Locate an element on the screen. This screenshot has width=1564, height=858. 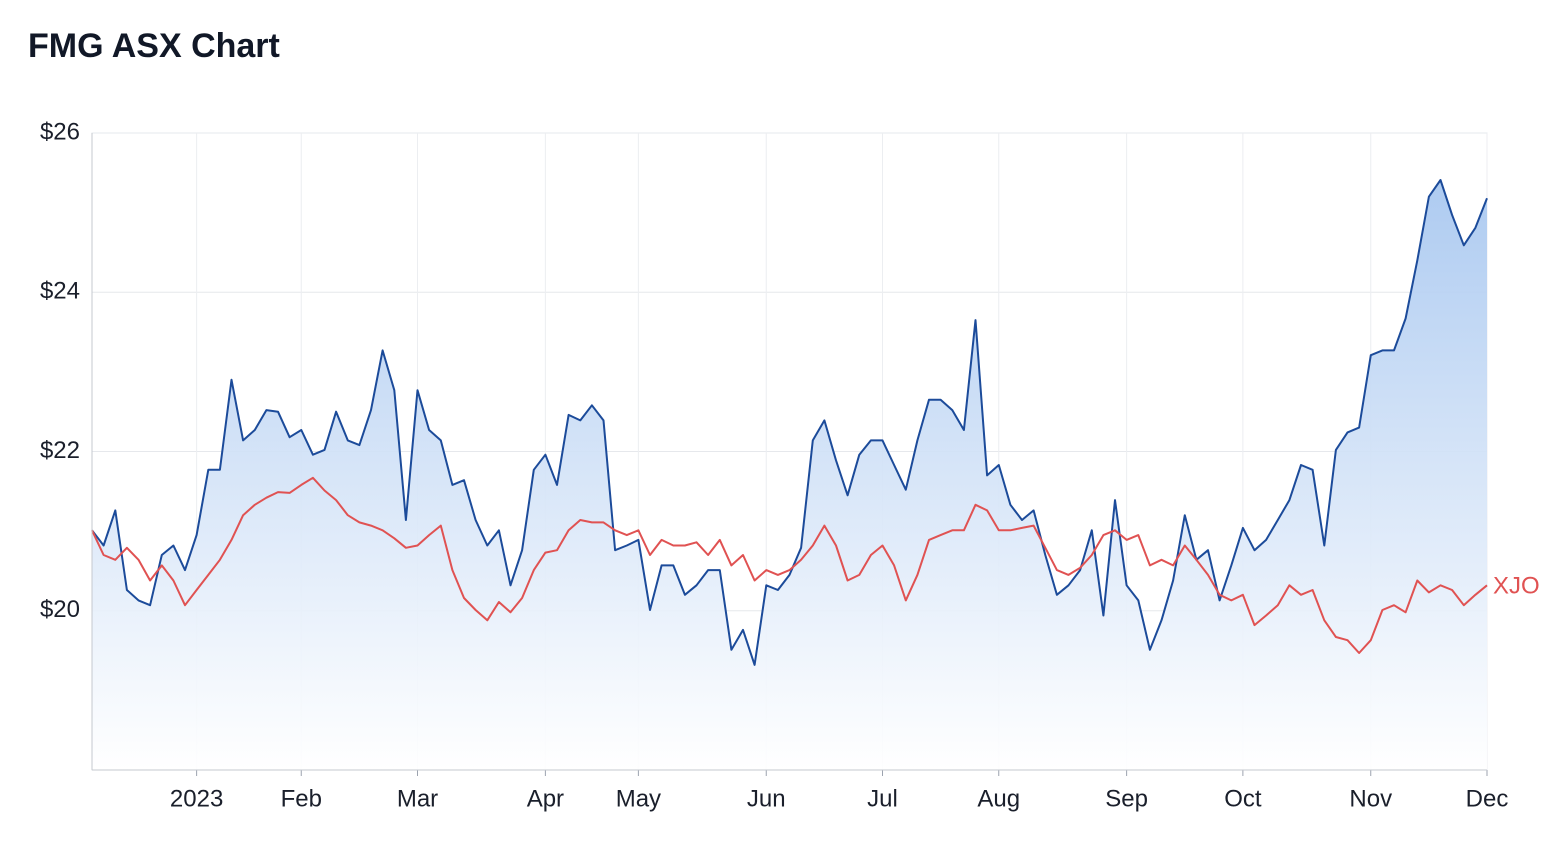
x-tick-label: 2023 is located at coordinates (196, 798).